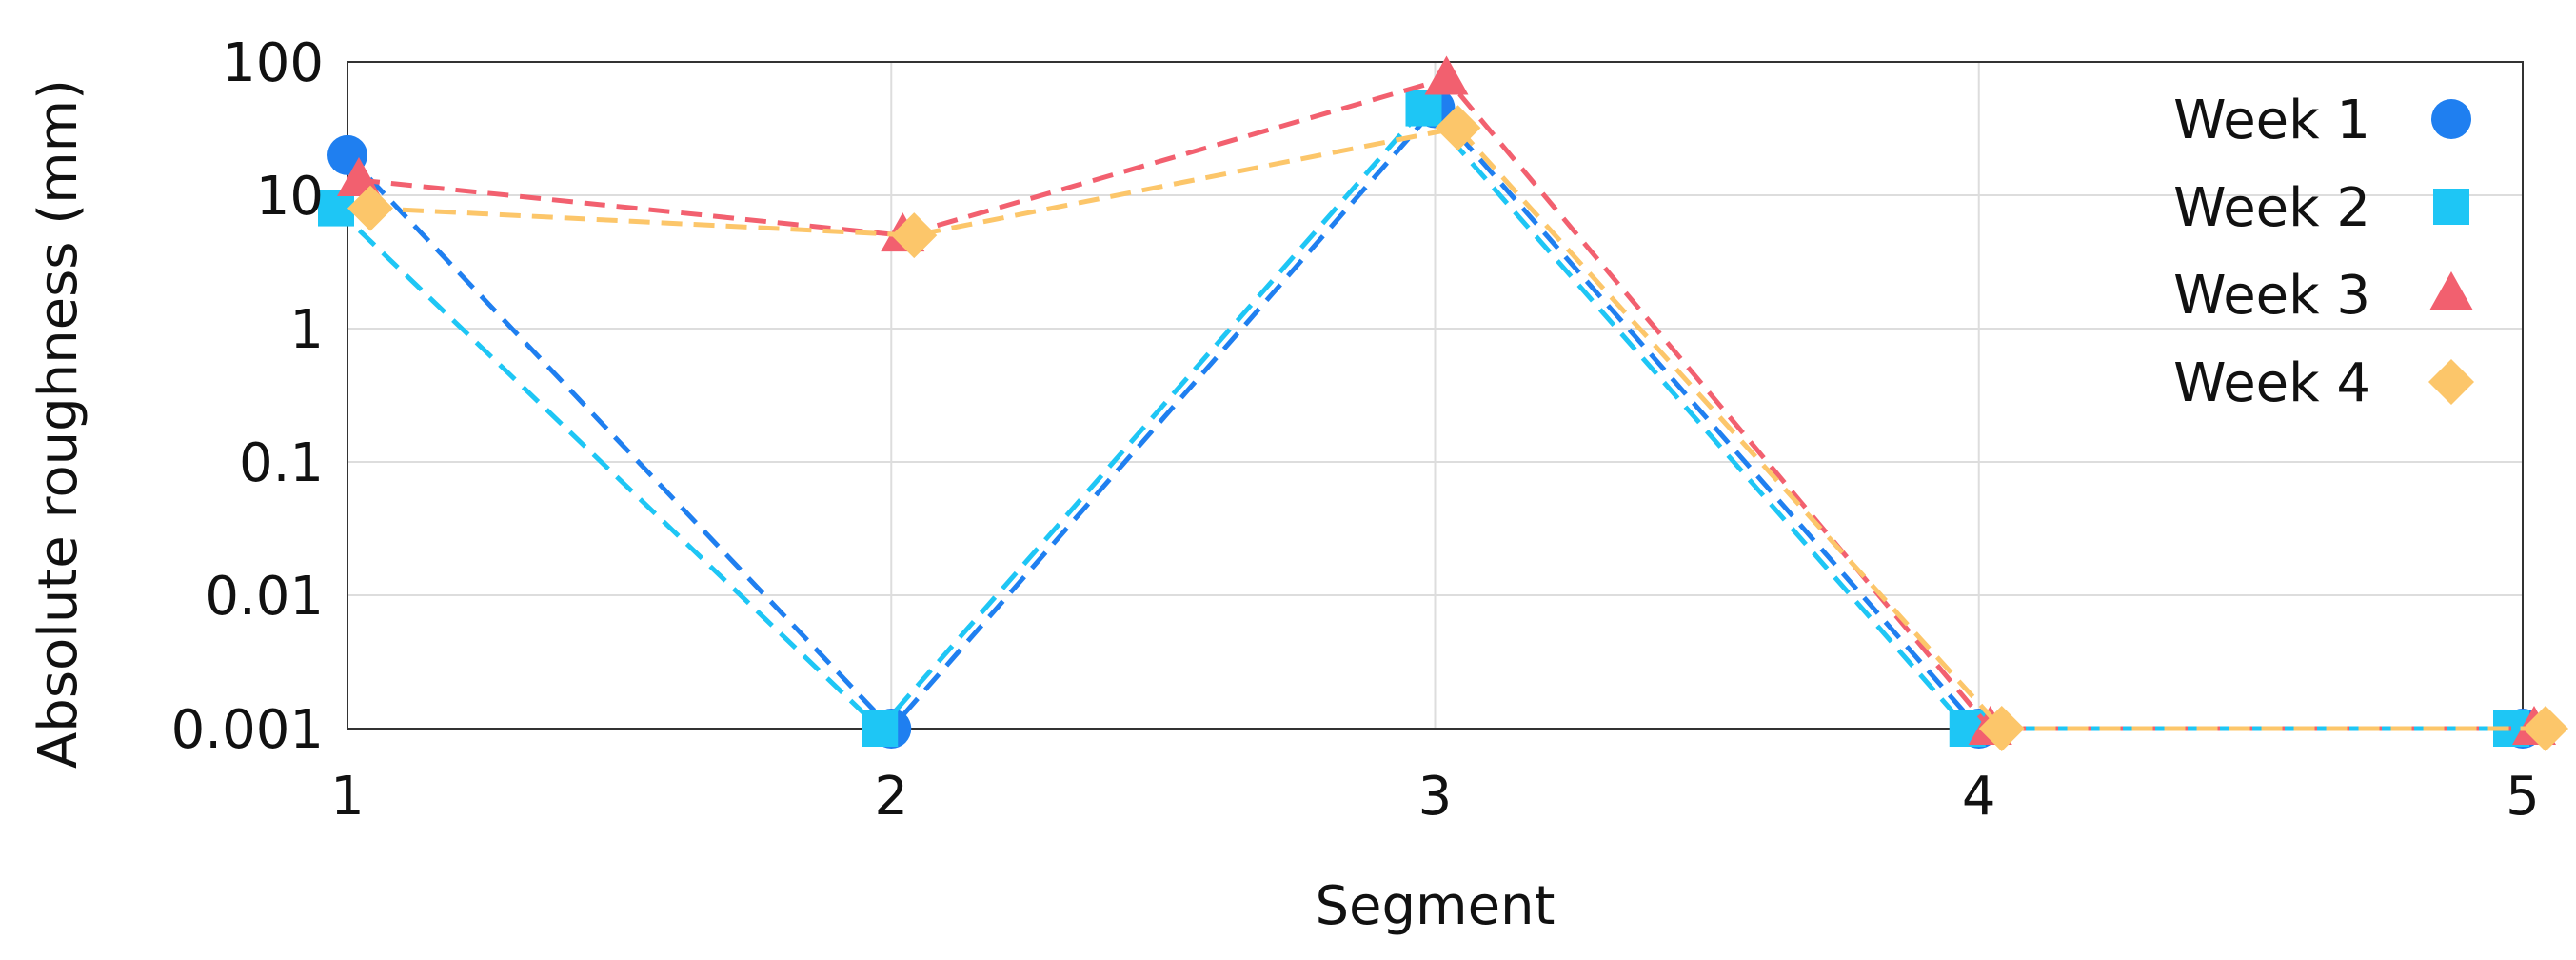  Describe the element at coordinates (58, 424) in the screenshot. I see `y-axis-title: Absolute roughness (mm)` at that location.